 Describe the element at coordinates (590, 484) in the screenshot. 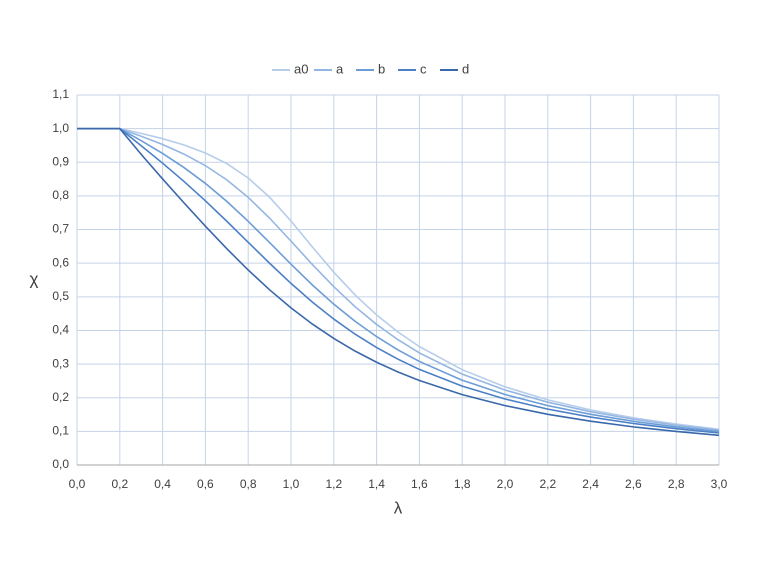

I see `x-tick-label: 2,4` at that location.